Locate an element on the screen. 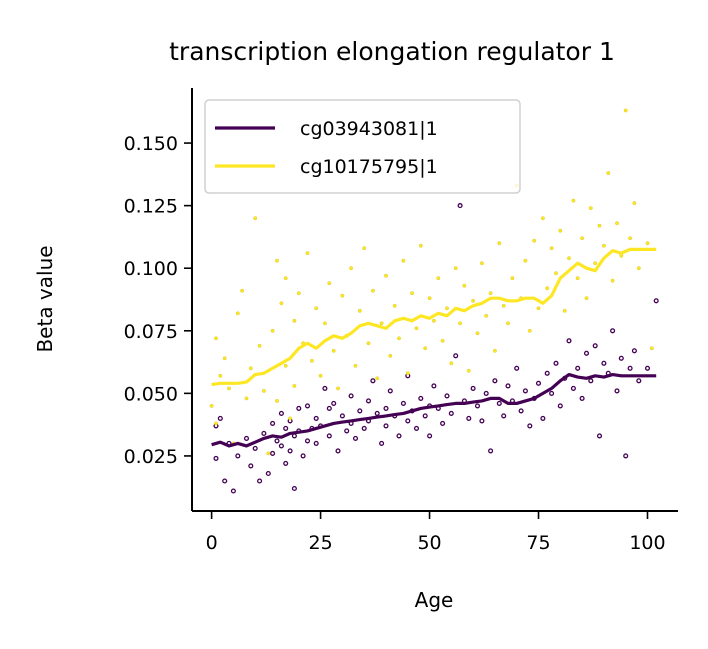 The width and height of the screenshot is (708, 649). legend-label: cg10175795|1 is located at coordinates (369, 167).